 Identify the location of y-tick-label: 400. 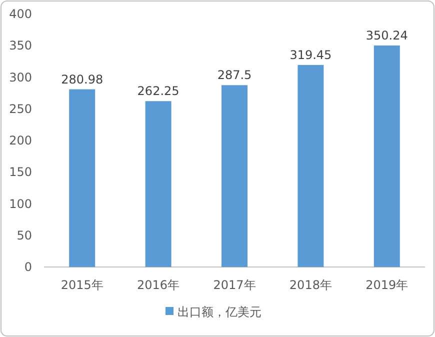
(20, 14).